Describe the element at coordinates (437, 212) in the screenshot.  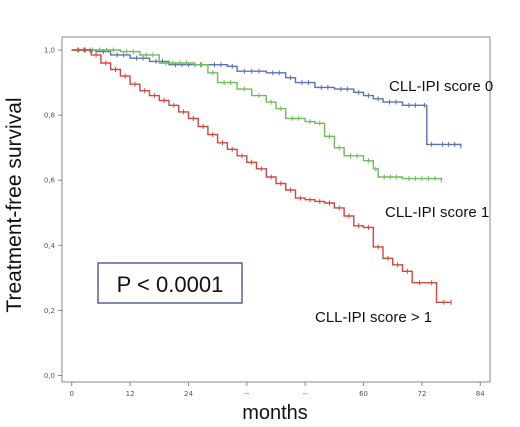
I see `series-label-score-1: CLL-IPI score 1` at that location.